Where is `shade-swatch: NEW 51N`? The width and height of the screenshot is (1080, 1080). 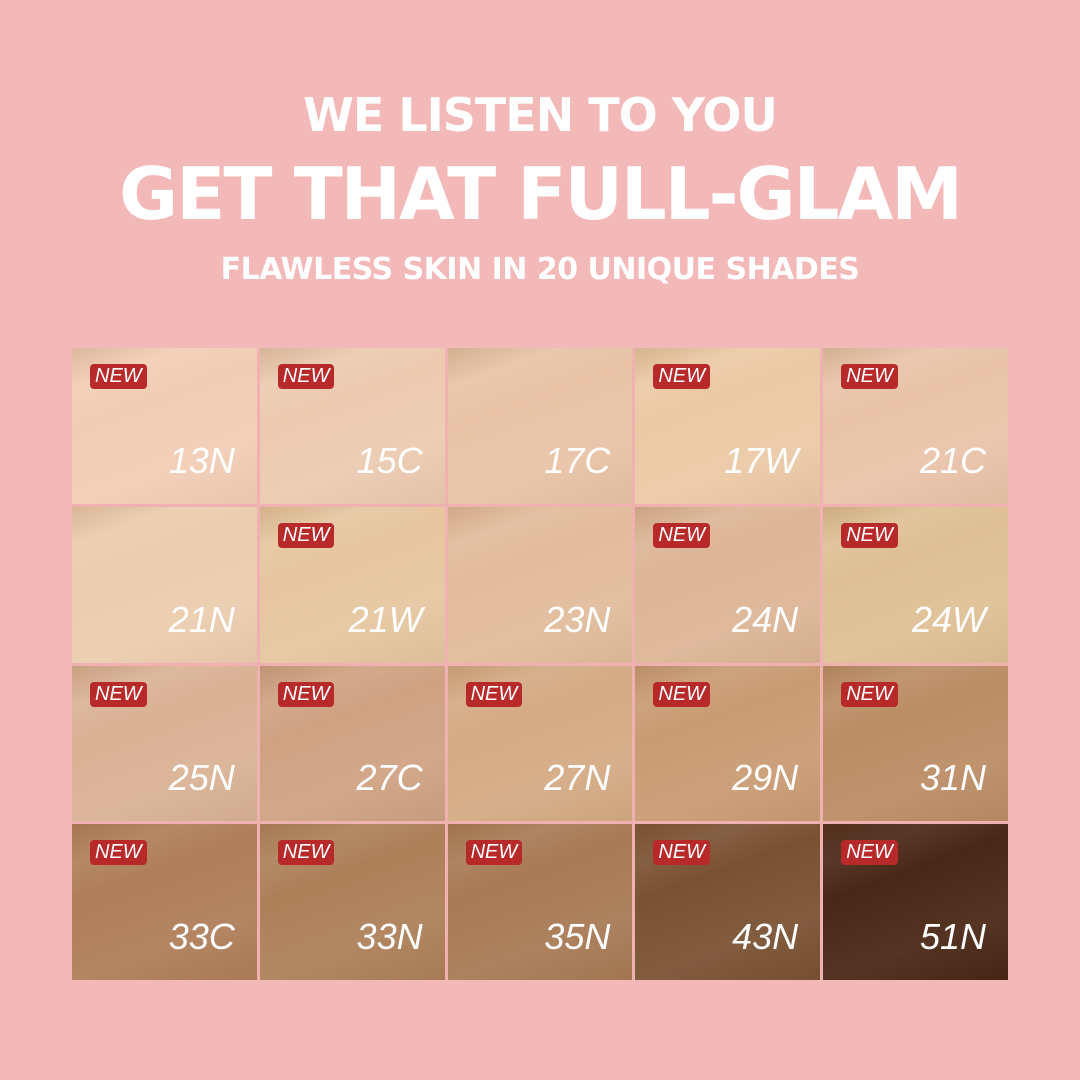
shade-swatch: NEW 51N is located at coordinates (915, 902).